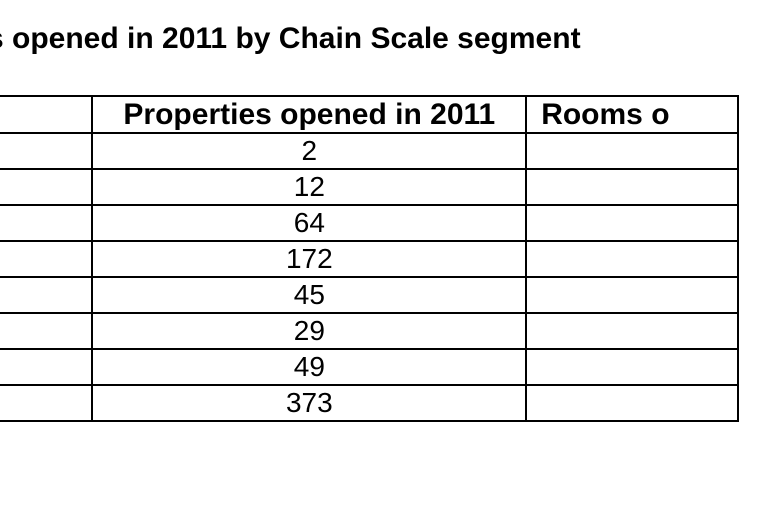 The width and height of the screenshot is (780, 520). Describe the element at coordinates (309, 295) in the screenshot. I see `cell-properties: 45` at that location.